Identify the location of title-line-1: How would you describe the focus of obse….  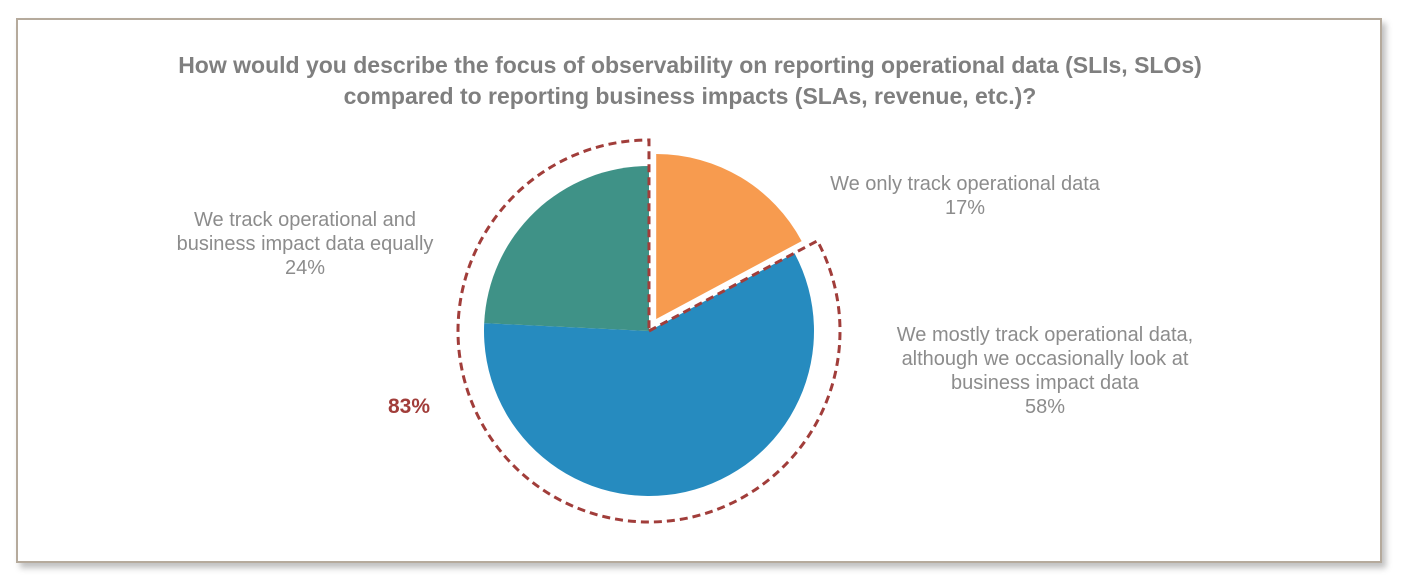
(690, 65).